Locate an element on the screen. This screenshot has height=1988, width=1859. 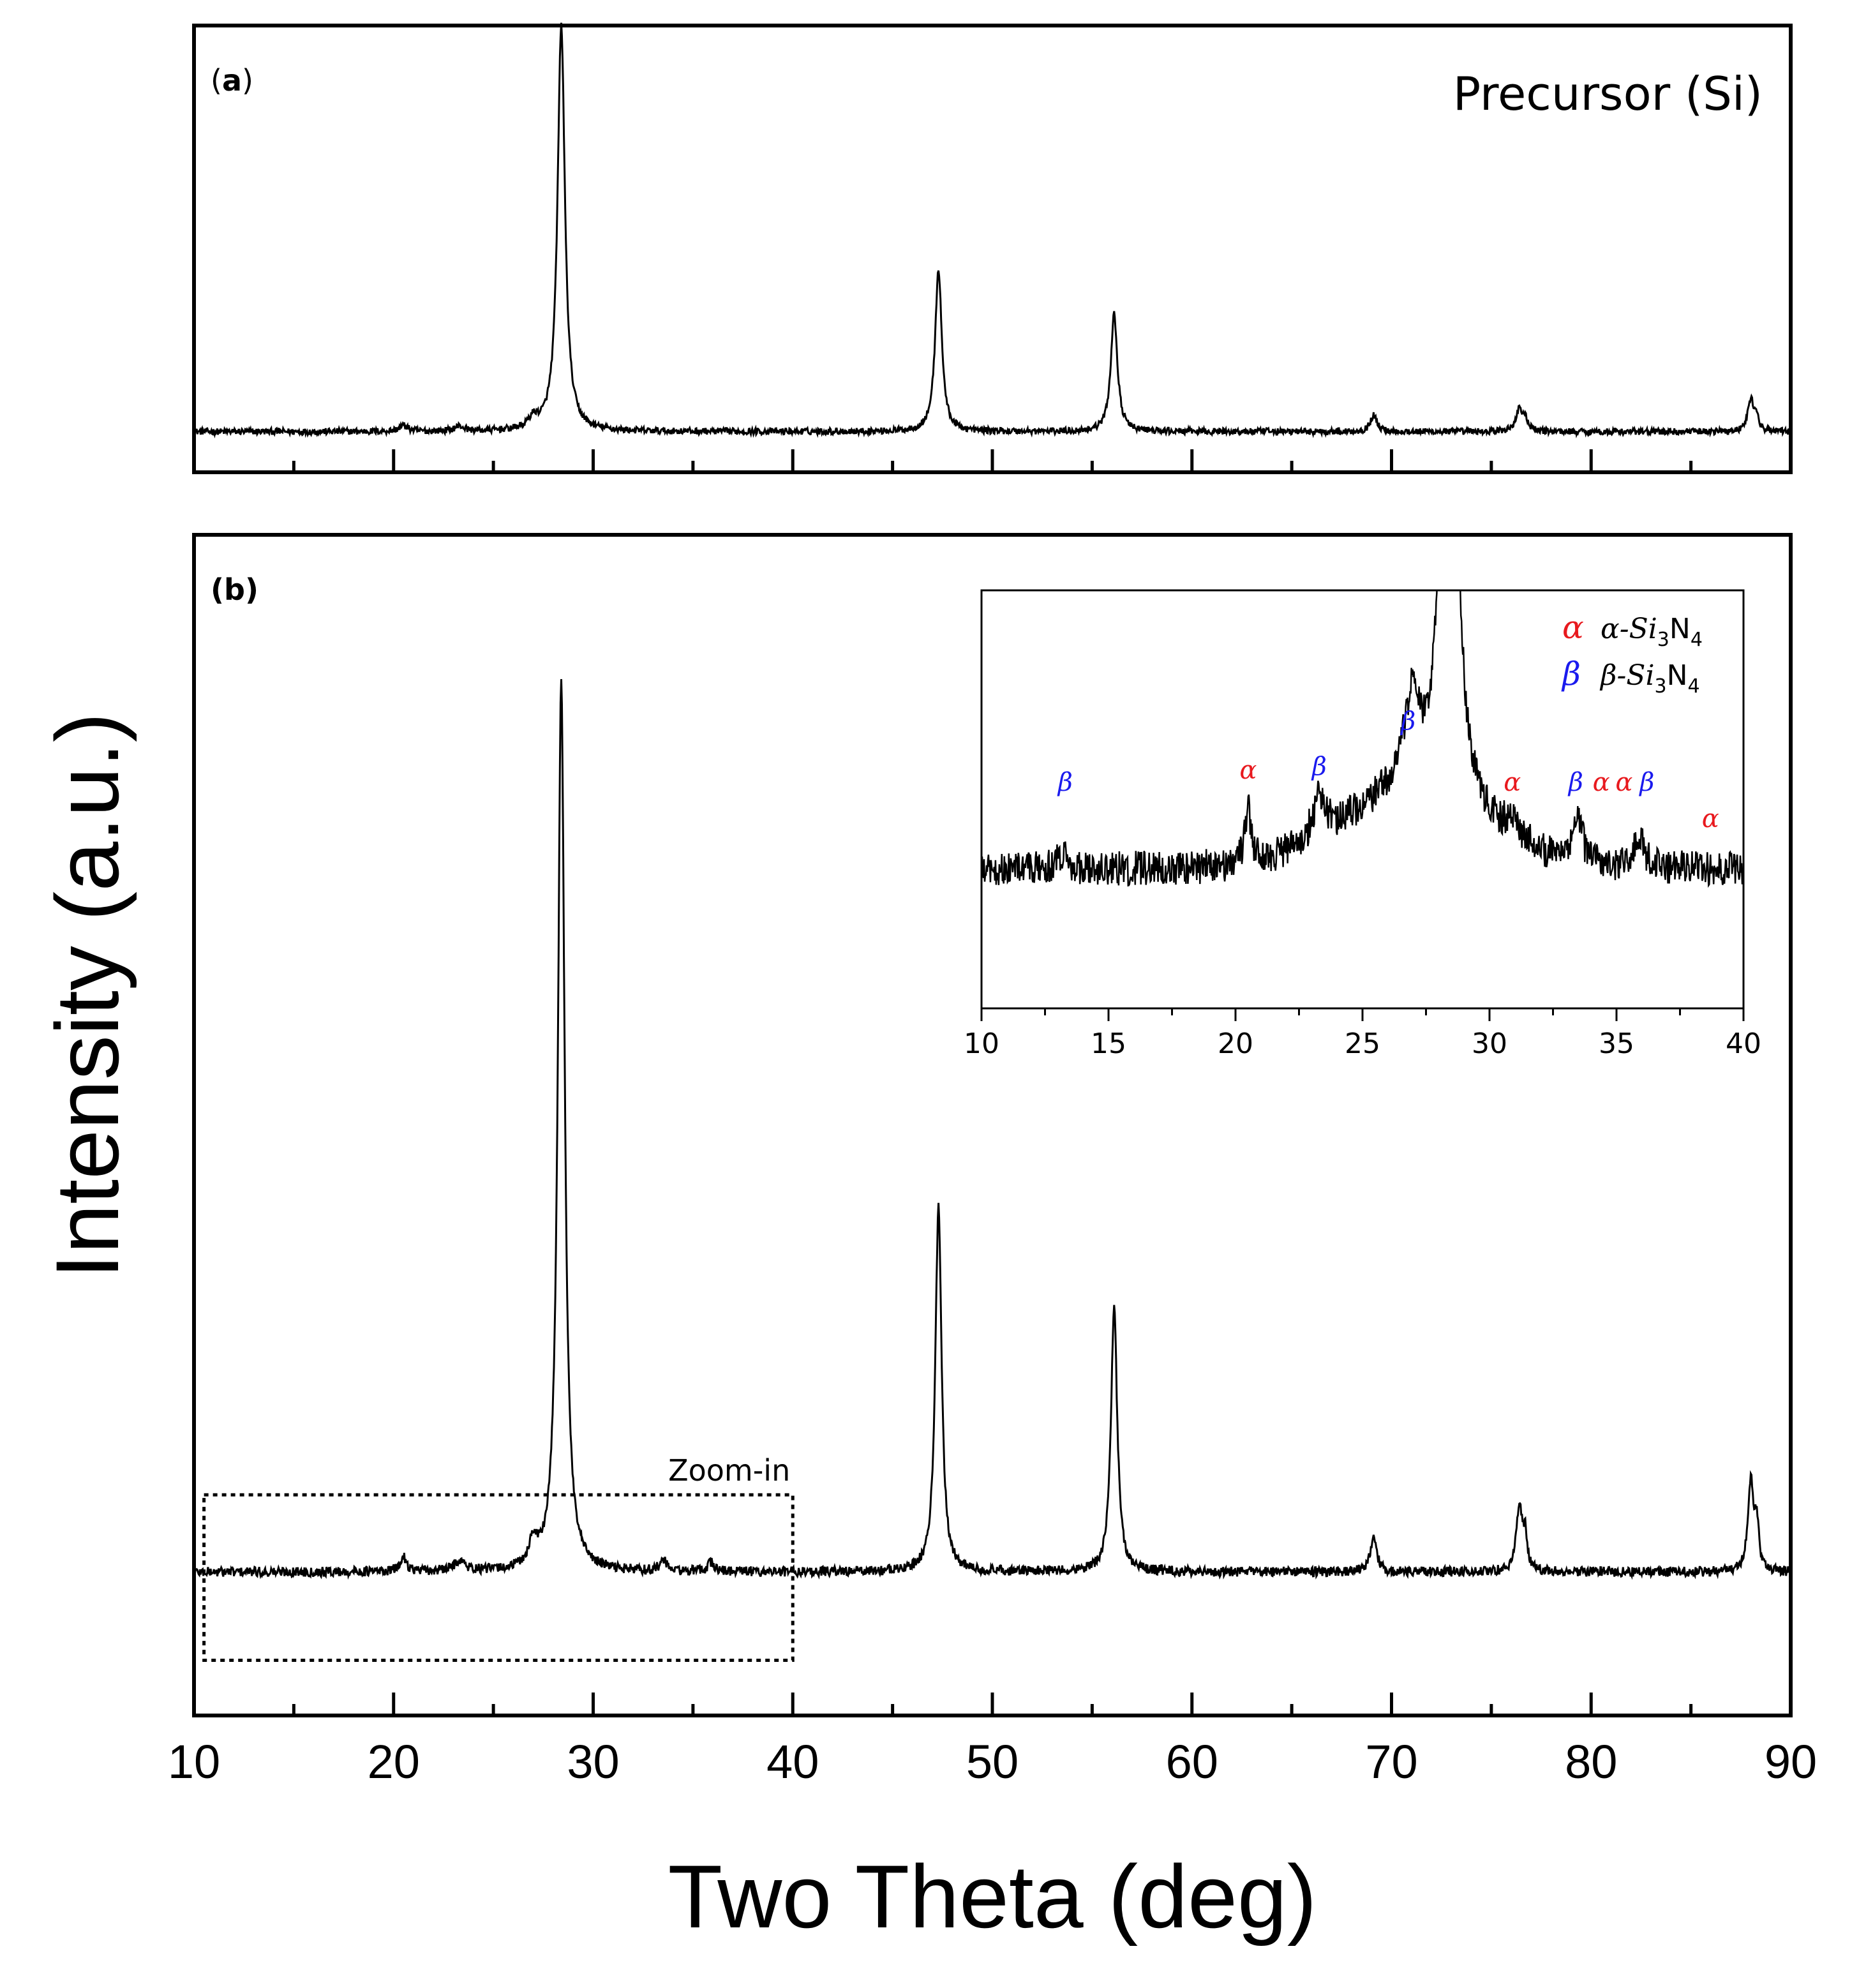
panel-b-x-tick-label: 40 is located at coordinates (792, 1761).